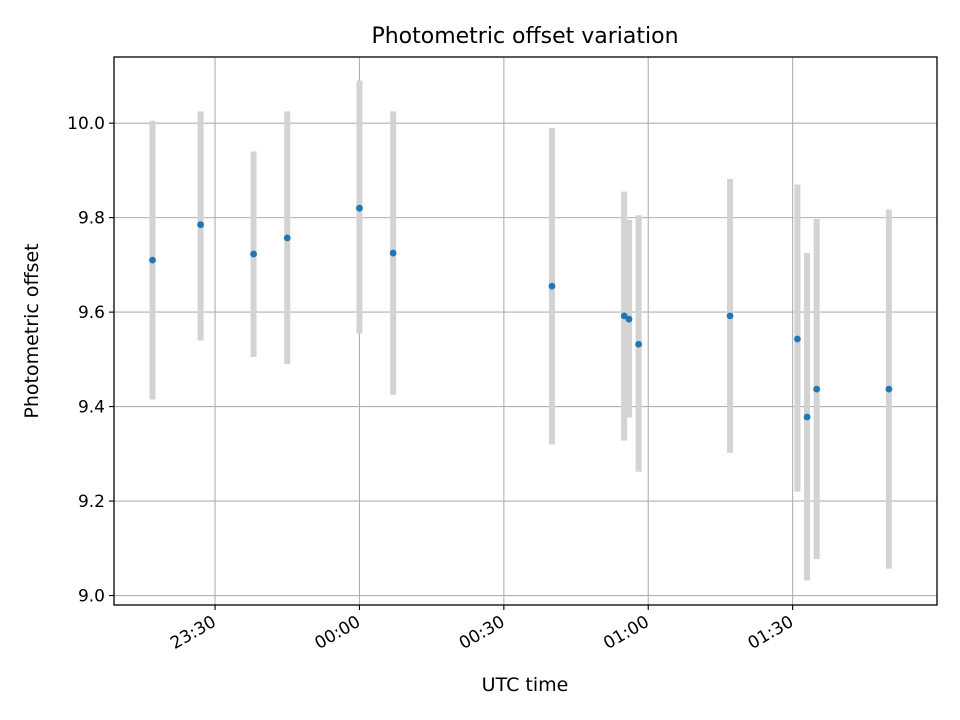  Describe the element at coordinates (91, 502) in the screenshot. I see `y-tick-label: 9.2` at that location.